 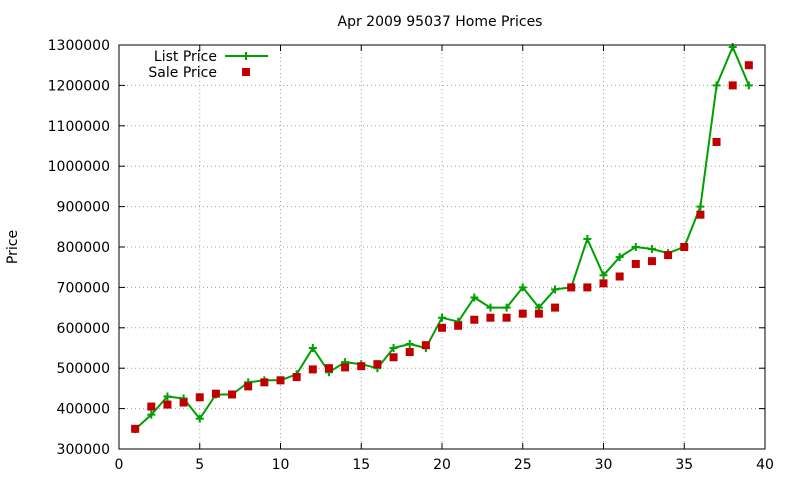 What do you see at coordinates (182, 73) in the screenshot?
I see `legend-label-sale-price: Sale Price` at bounding box center [182, 73].